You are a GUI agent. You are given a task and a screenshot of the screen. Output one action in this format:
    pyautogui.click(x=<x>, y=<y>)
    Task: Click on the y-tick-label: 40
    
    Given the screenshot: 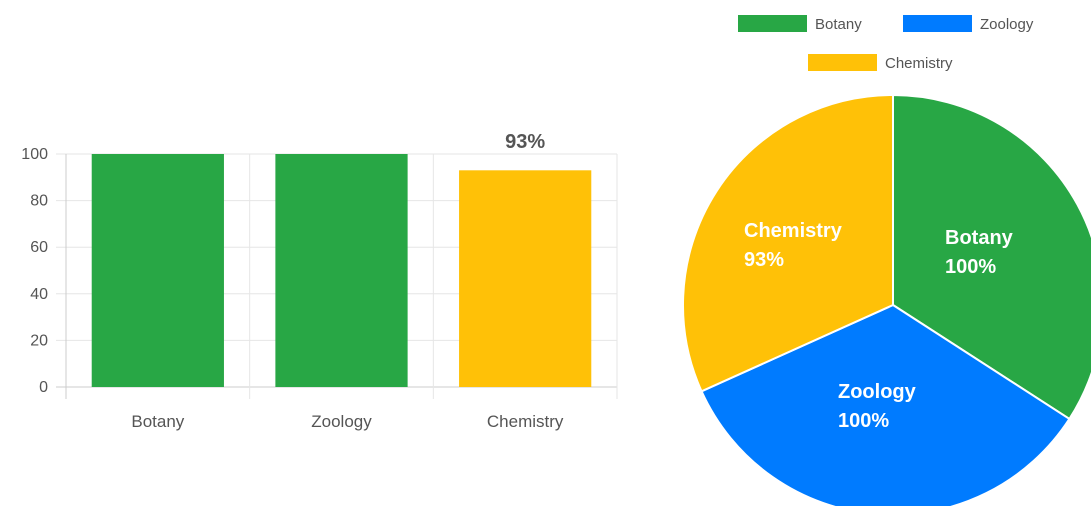 What is the action you would take?
    pyautogui.click(x=39, y=294)
    